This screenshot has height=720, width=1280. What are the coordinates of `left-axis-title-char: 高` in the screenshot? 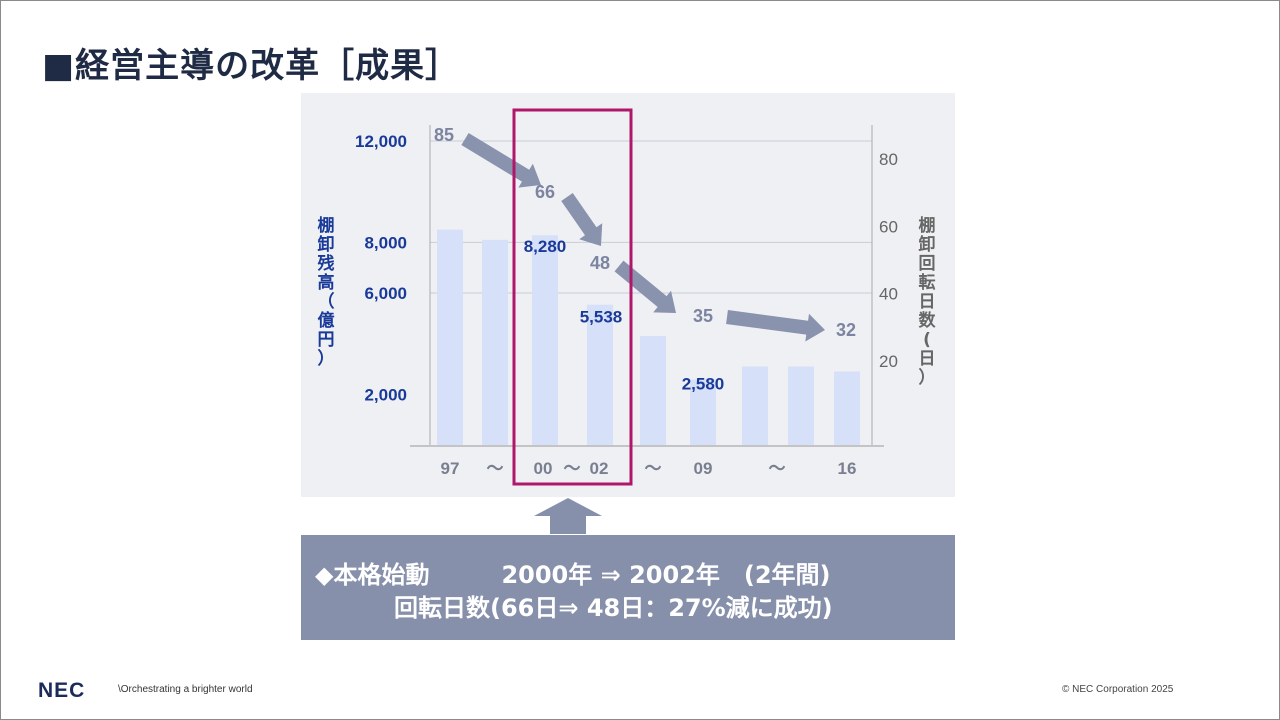 It's located at (326, 282).